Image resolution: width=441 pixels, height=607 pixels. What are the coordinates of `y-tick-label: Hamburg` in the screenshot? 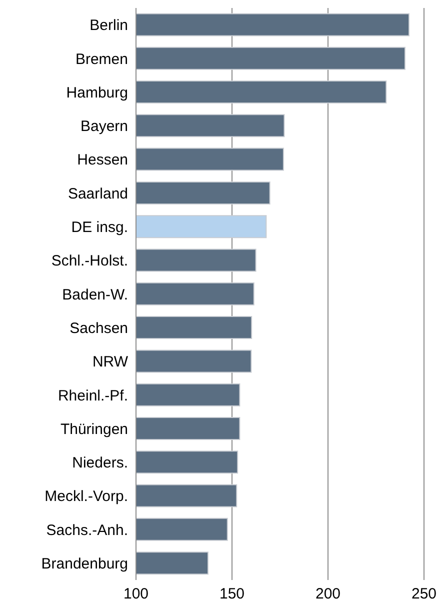 It's located at (97, 93).